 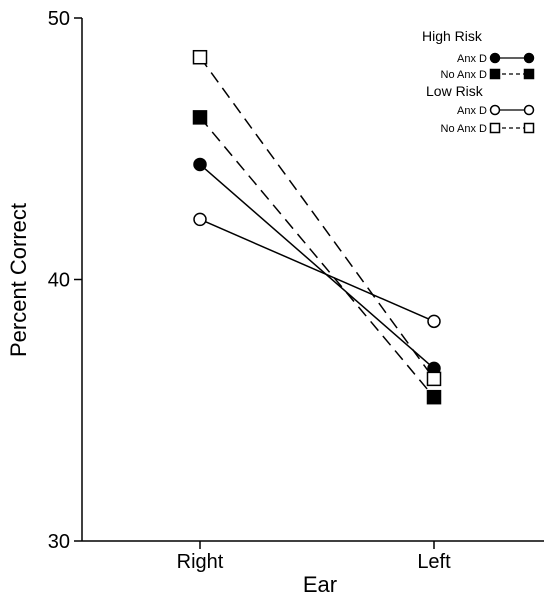 What do you see at coordinates (472, 111) in the screenshot?
I see `legend-label-low-risk-anx-d: Anx D` at bounding box center [472, 111].